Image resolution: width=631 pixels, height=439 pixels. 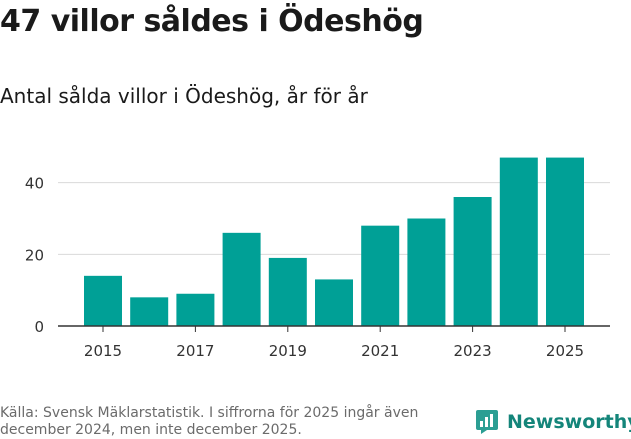 I want to click on x-tick-label: 2017, so click(x=195, y=351).